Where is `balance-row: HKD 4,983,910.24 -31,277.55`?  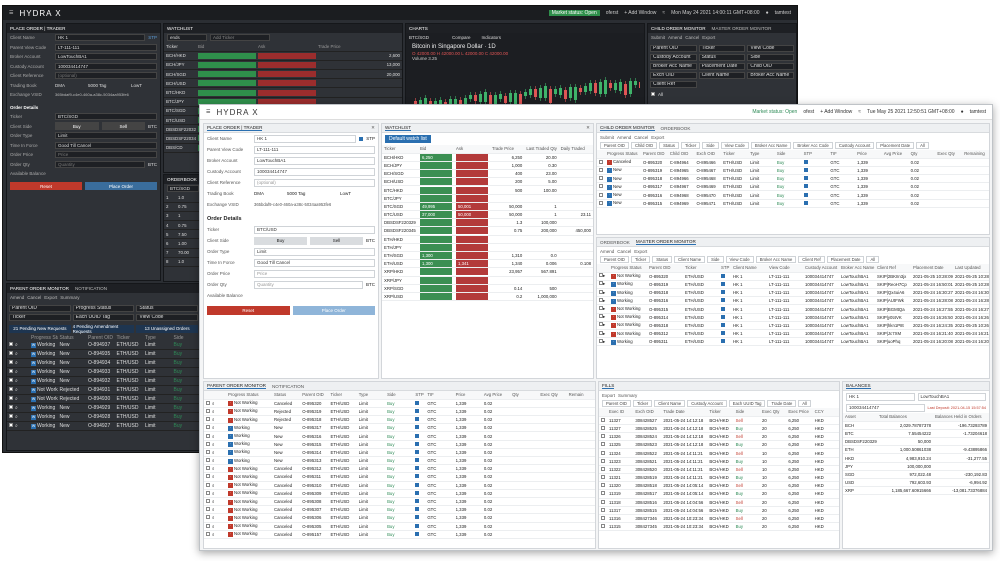
balance-row: HKD 4,983,910.24 -31,277.55 is located at coordinates (916, 458).